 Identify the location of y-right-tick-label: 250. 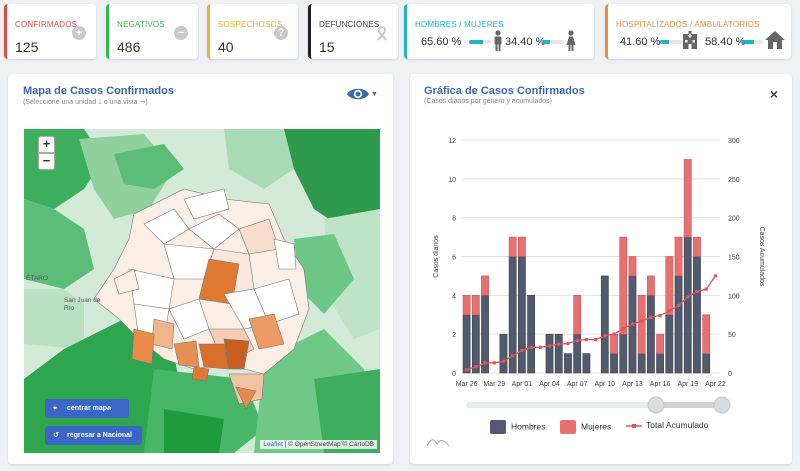
(734, 180).